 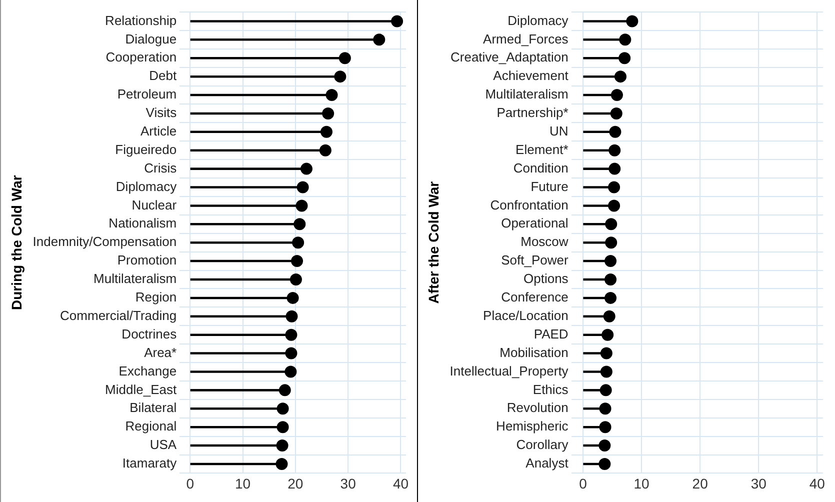 What do you see at coordinates (155, 204) in the screenshot?
I see `y-tick-label: Nuclear` at bounding box center [155, 204].